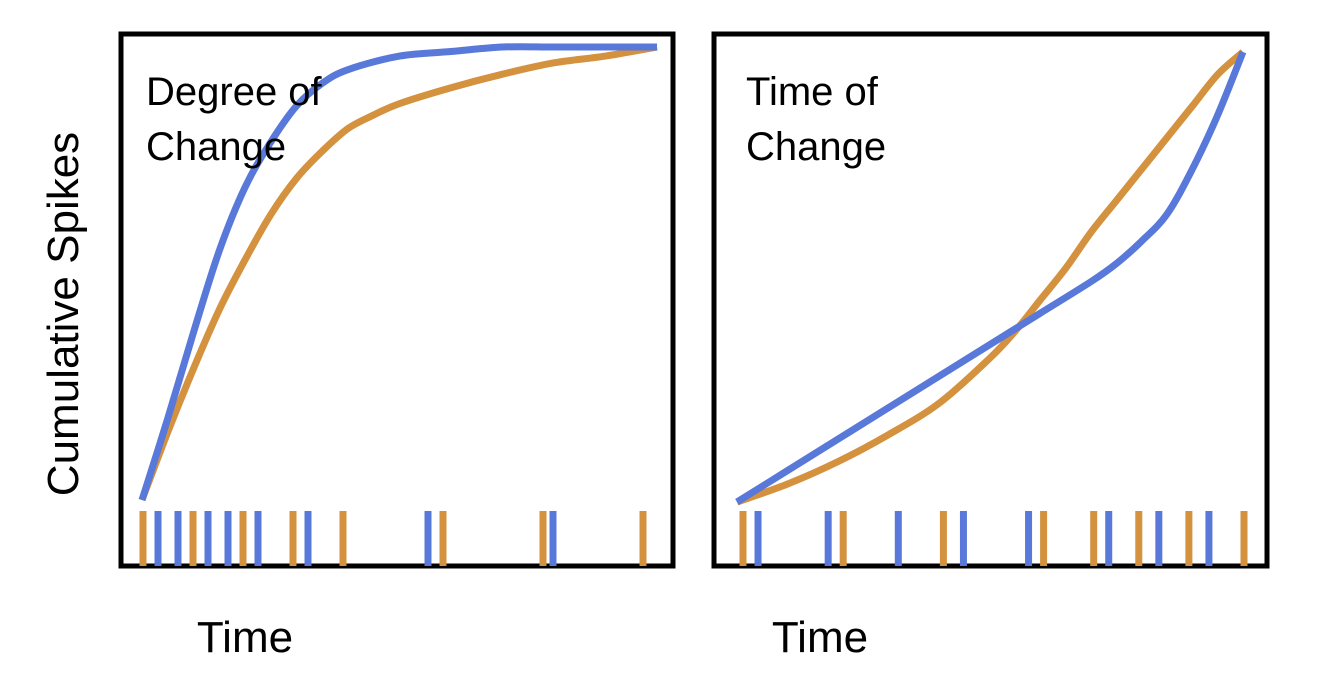  I want to click on y-axis-label: Cumulative Spikes, so click(63, 314).